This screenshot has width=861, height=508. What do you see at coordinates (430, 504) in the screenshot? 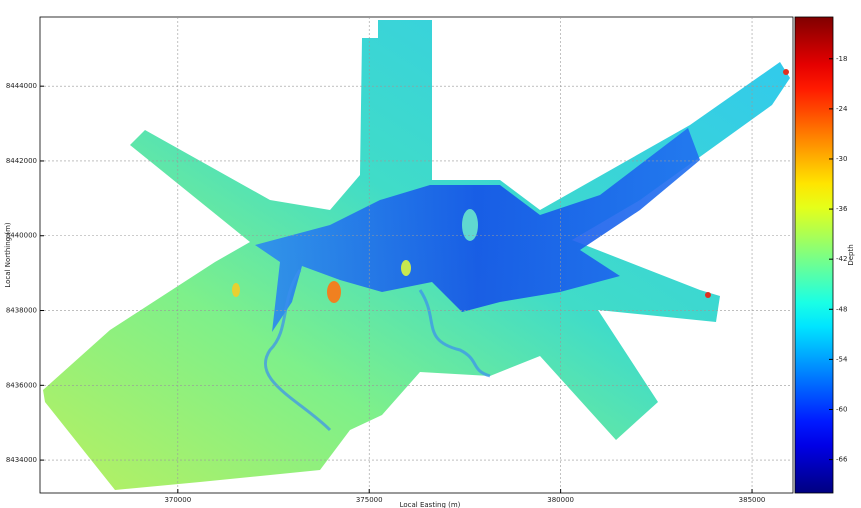
I see `x-axis-label: Local Easting (m)` at bounding box center [430, 504].